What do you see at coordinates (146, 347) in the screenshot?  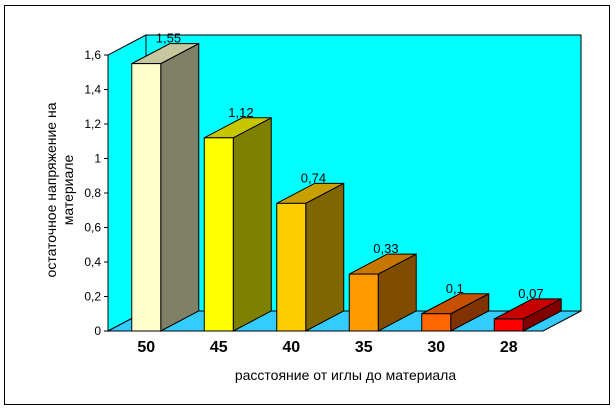 I see `x-tick-label: 50` at bounding box center [146, 347].